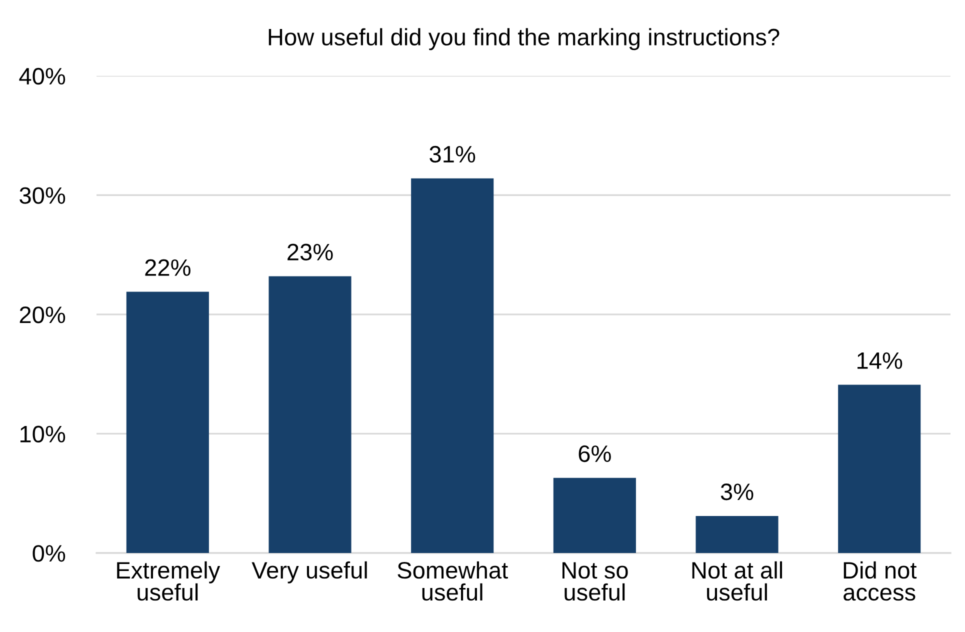  Describe the element at coordinates (737, 581) in the screenshot. I see `x-tick-label: Not at all useful` at that location.